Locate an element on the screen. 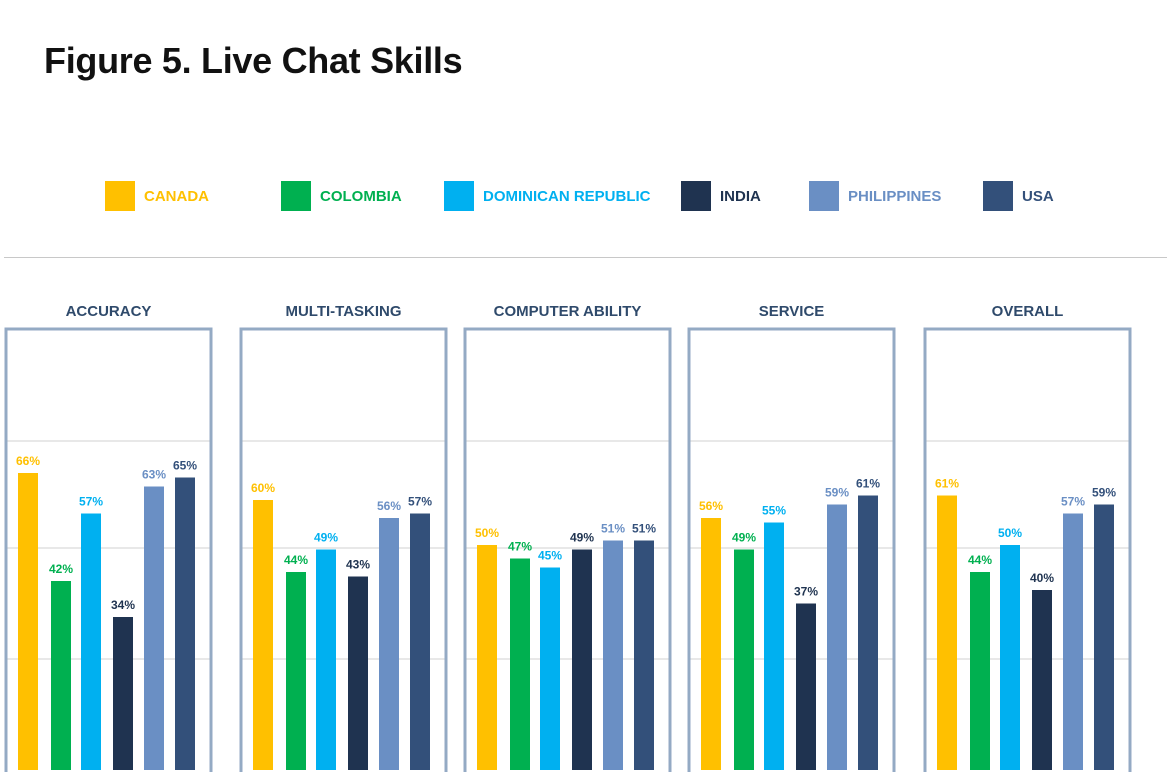 The image size is (1168, 772). panel-title: ACCURACY is located at coordinates (109, 311).